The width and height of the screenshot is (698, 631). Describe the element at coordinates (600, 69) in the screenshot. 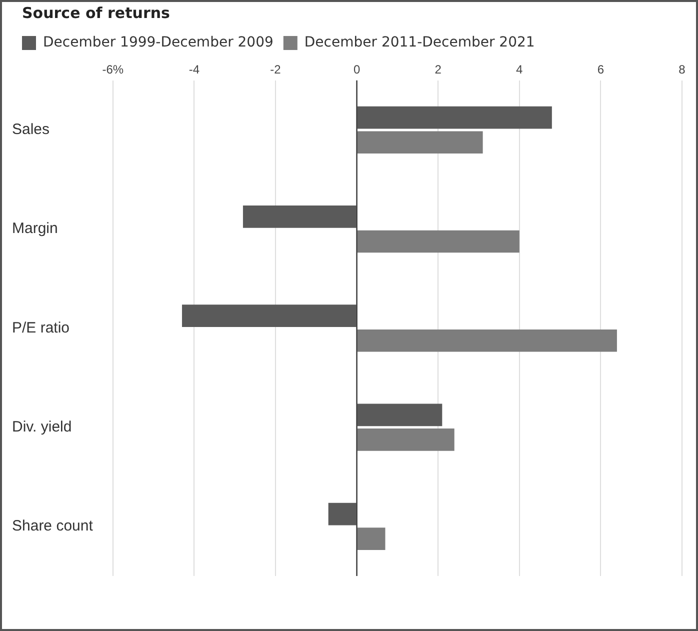

I see `x-tick-label: 6` at that location.